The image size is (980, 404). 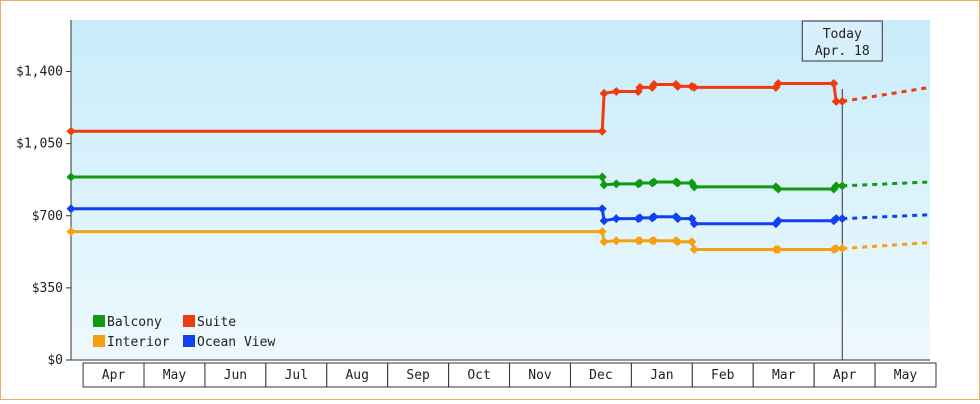 What do you see at coordinates (236, 342) in the screenshot?
I see `legend-label: Ocean View` at bounding box center [236, 342].